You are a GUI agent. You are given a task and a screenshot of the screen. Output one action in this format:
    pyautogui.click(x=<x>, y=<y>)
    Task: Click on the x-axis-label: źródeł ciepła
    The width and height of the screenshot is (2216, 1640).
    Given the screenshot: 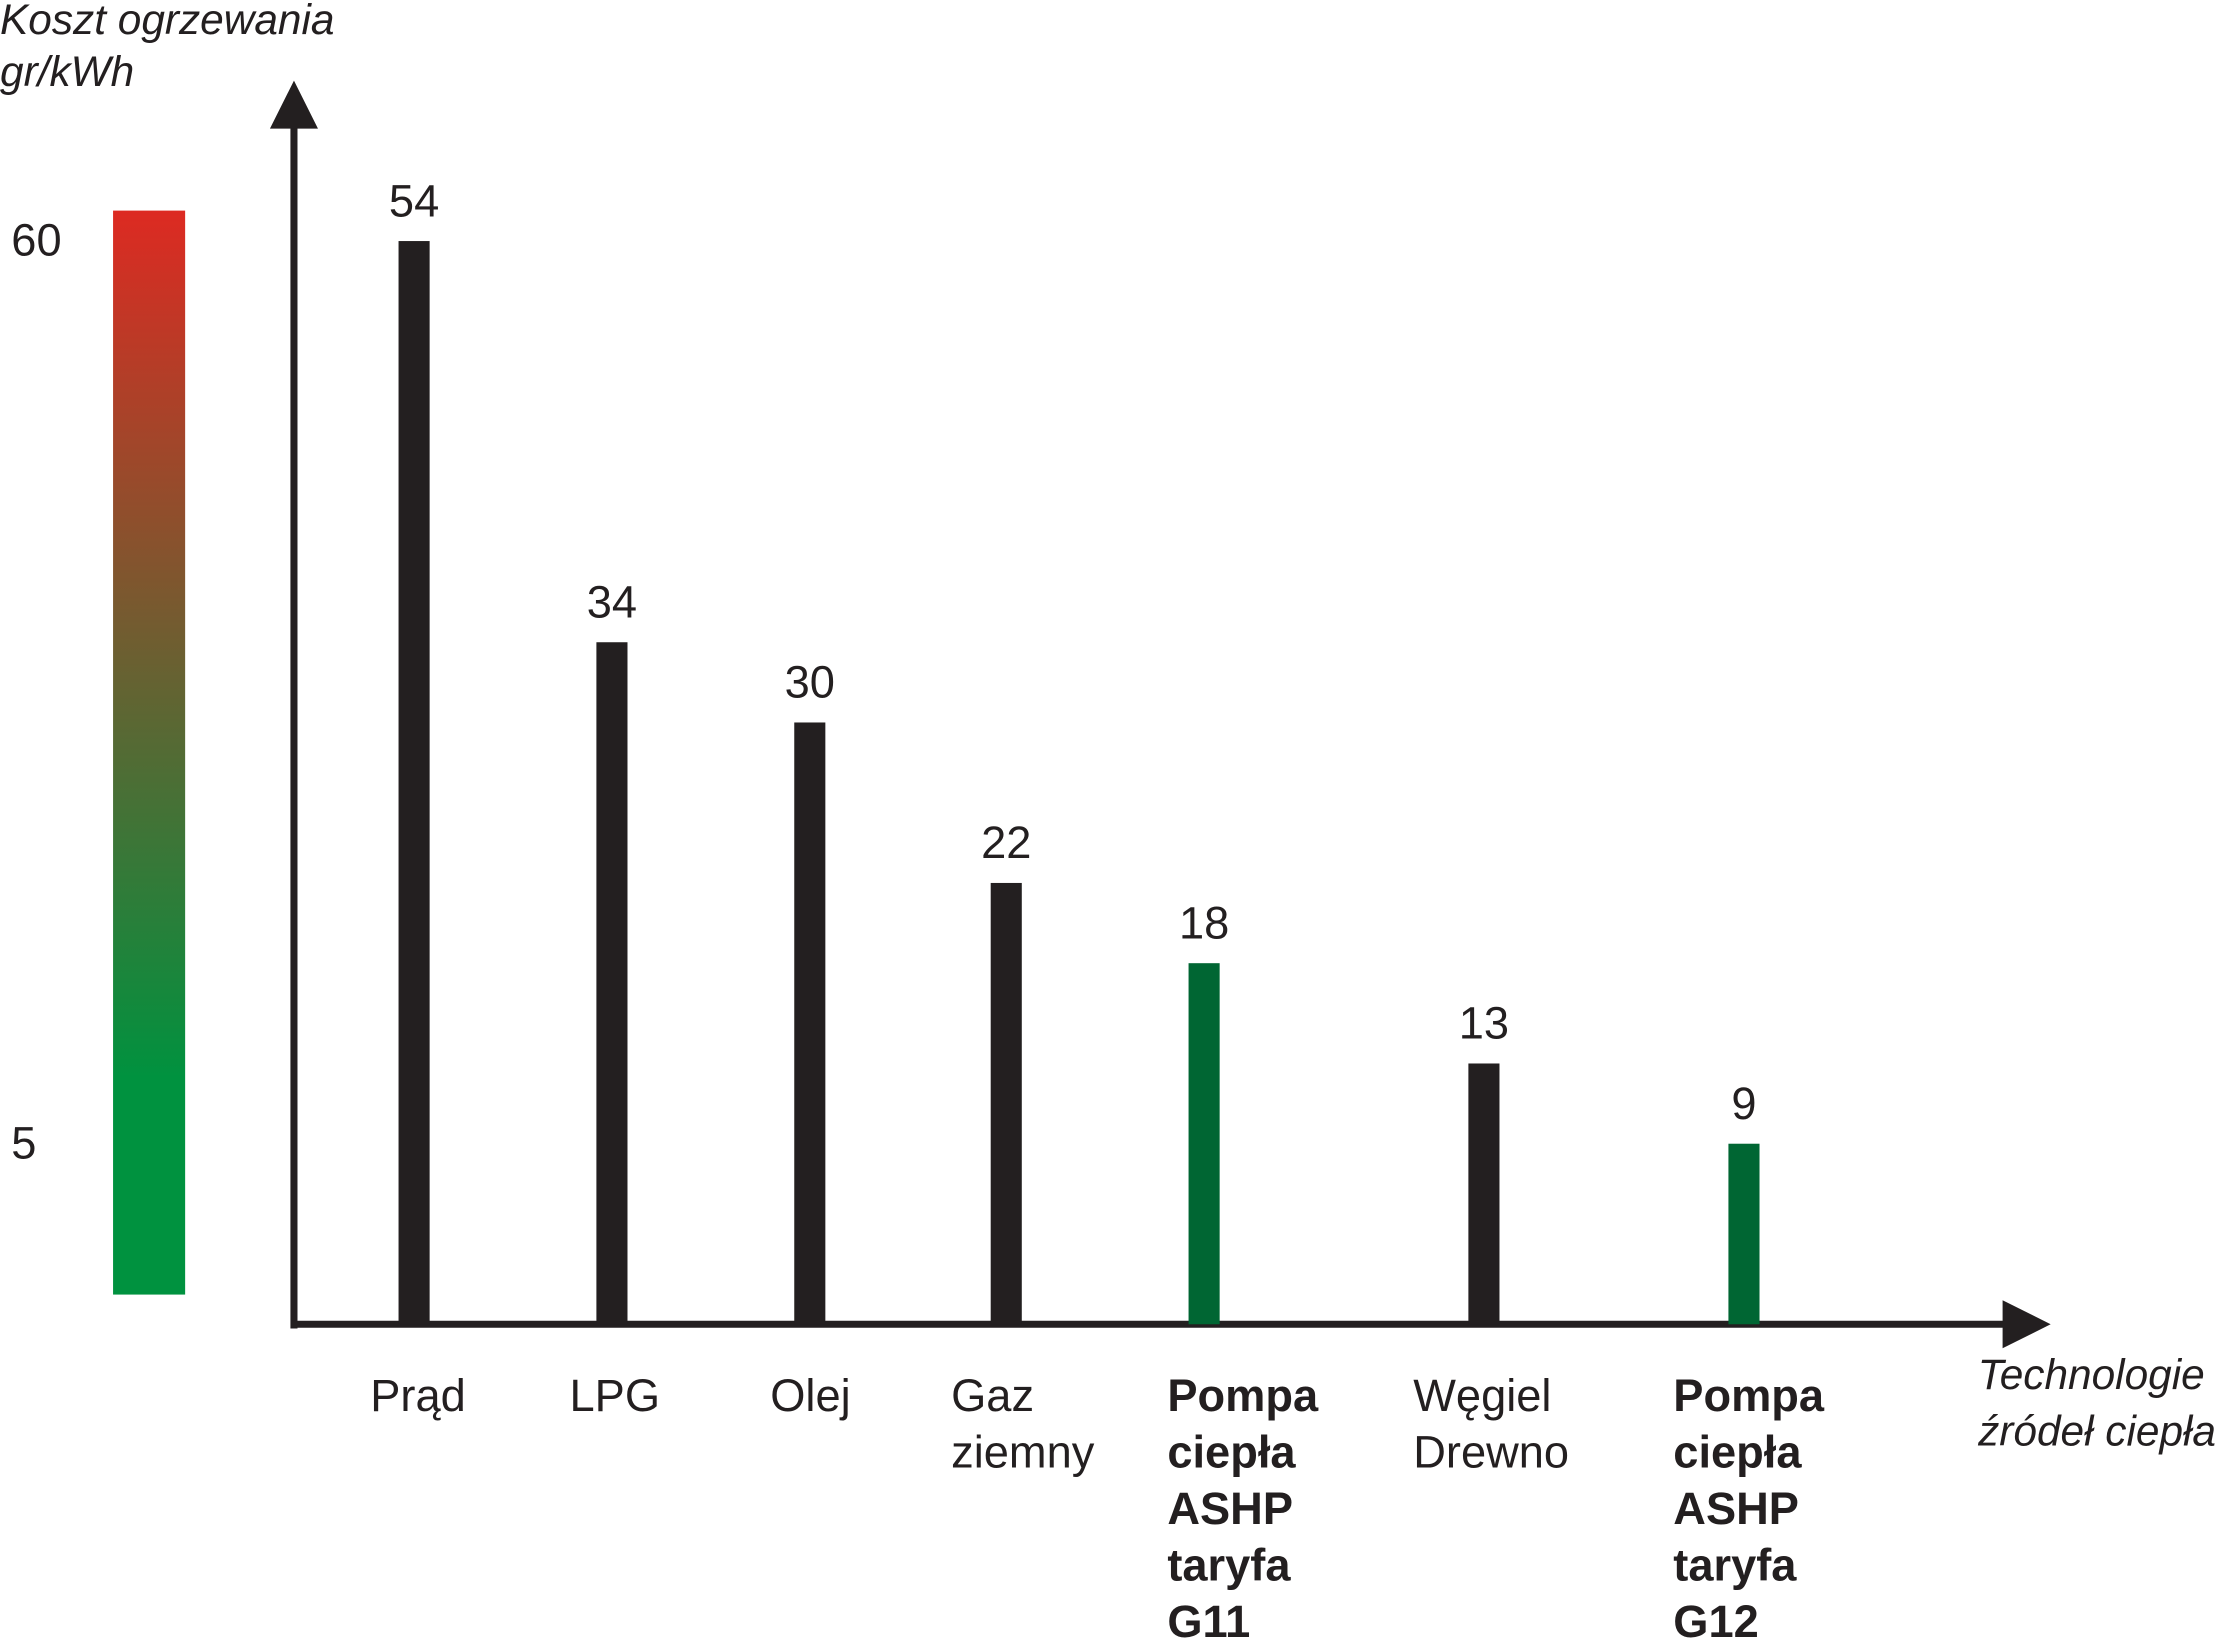 What is the action you would take?
    pyautogui.click(x=2096, y=1431)
    